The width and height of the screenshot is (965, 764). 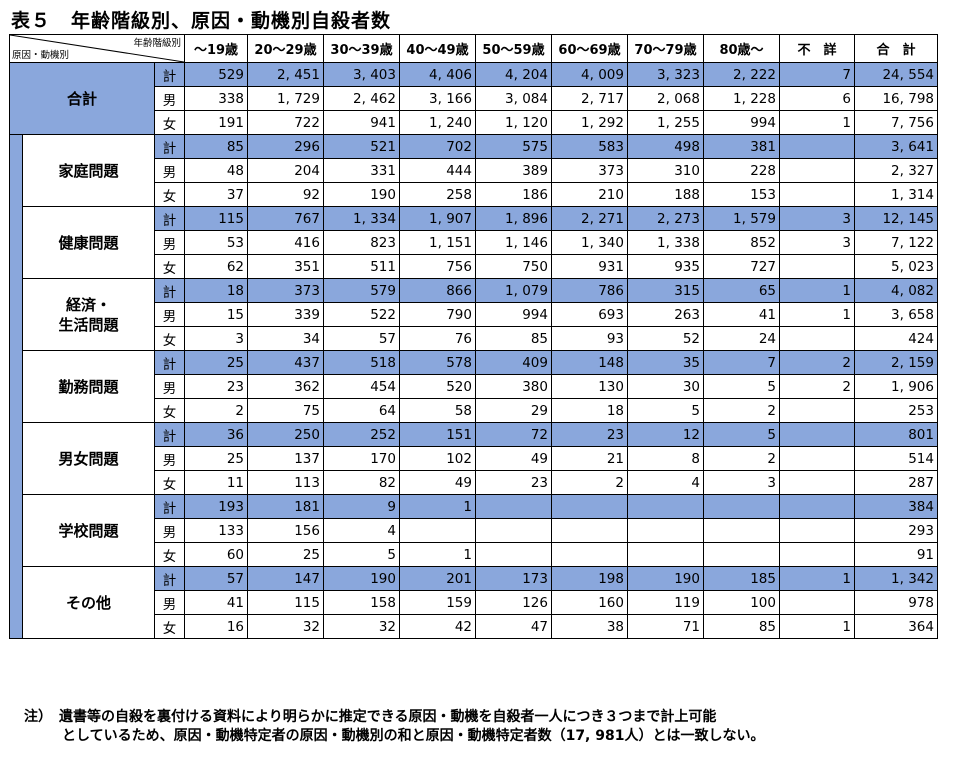 I want to click on data-cell: 186, so click(x=513, y=194).